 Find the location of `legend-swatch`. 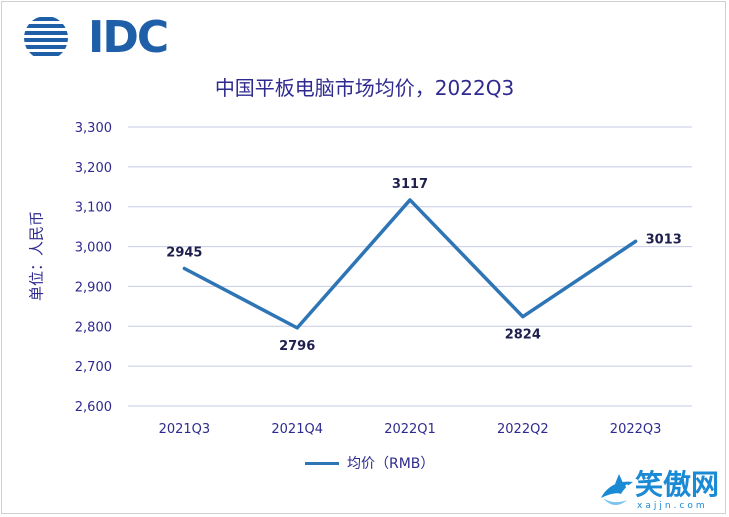

legend-swatch is located at coordinates (322, 463).